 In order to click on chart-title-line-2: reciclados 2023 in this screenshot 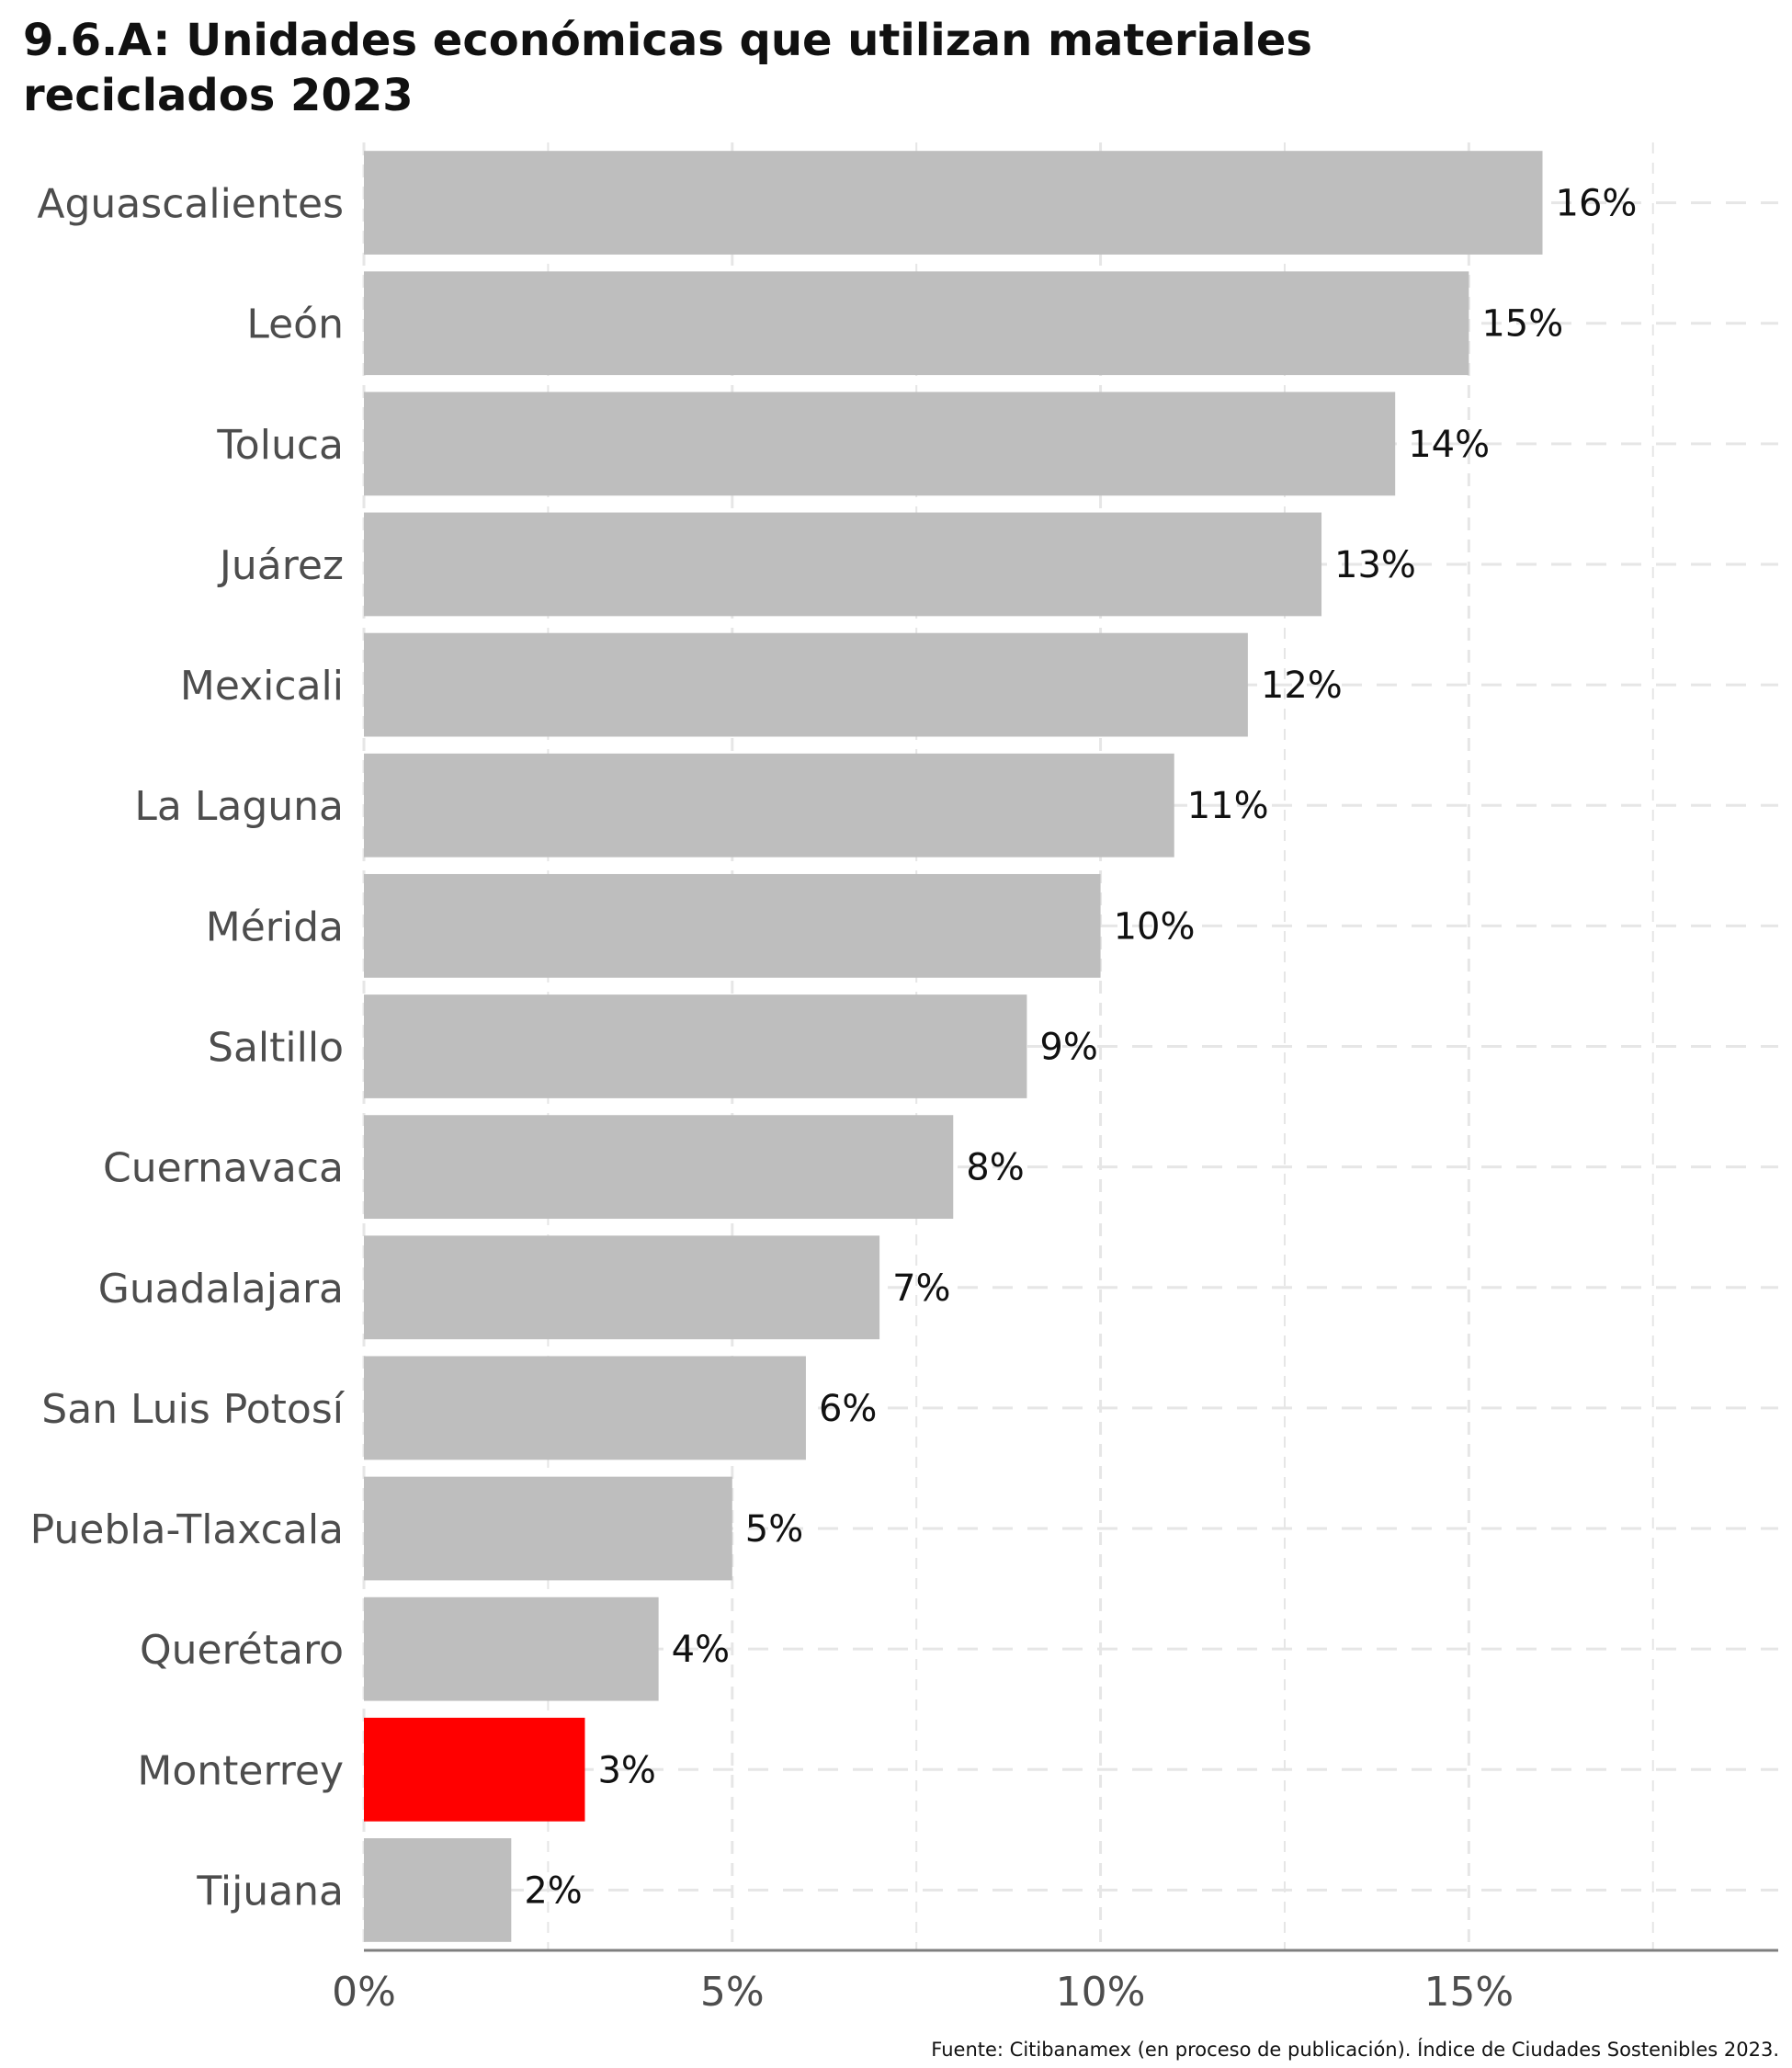, I will do `click(218, 95)`.